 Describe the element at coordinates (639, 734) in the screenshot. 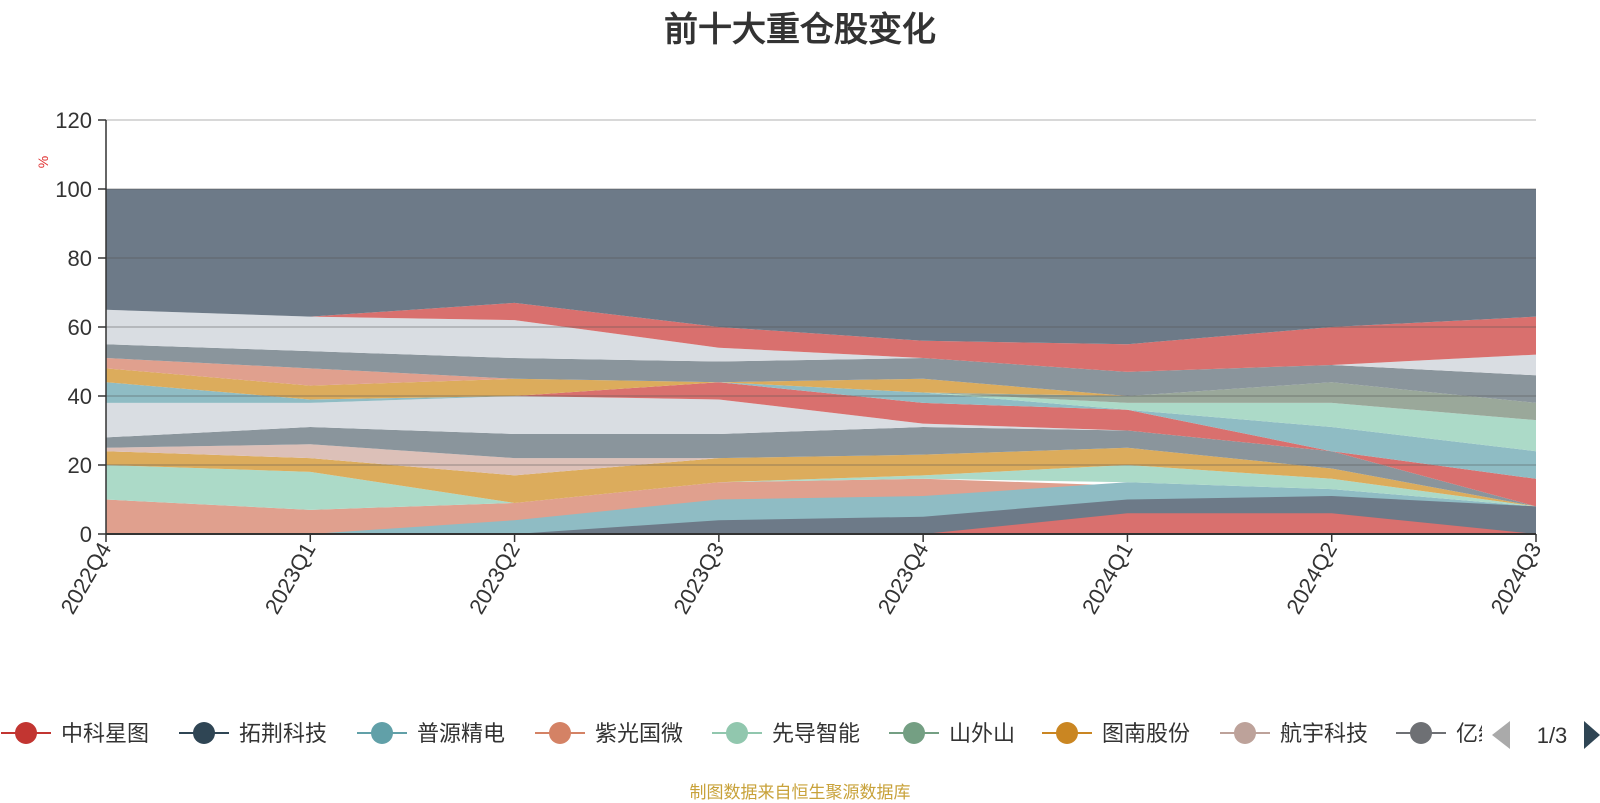

I see `legend-label: 紫光国微` at that location.